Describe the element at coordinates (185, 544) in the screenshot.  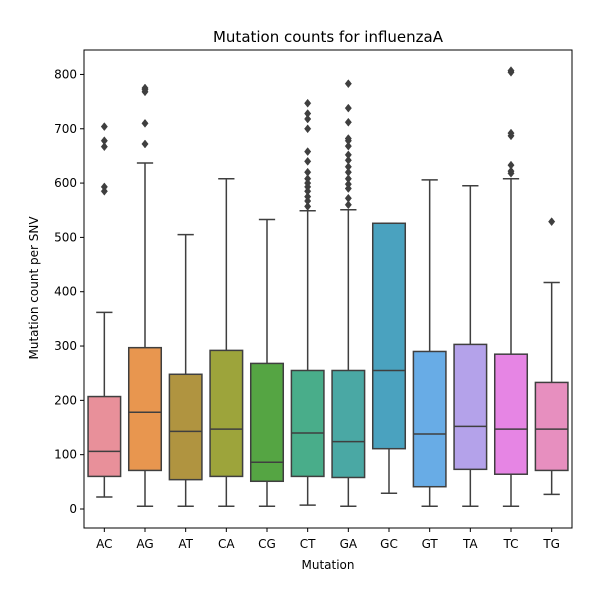
I see `x-tick-label: AT` at that location.